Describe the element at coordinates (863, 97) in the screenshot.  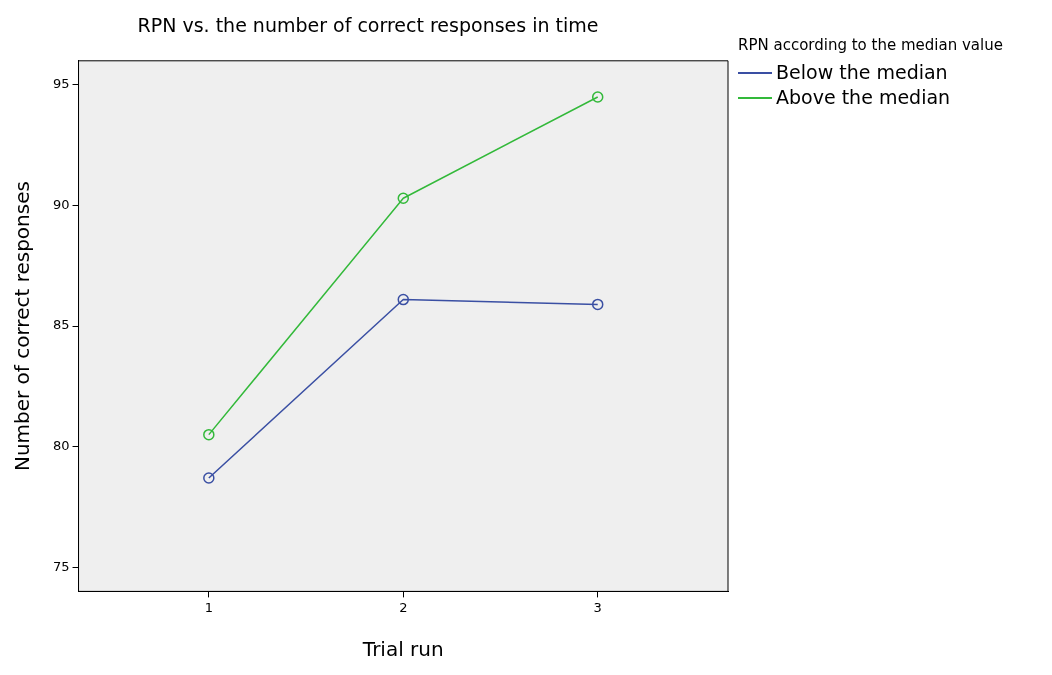
I see `legend-label: Above the median` at that location.